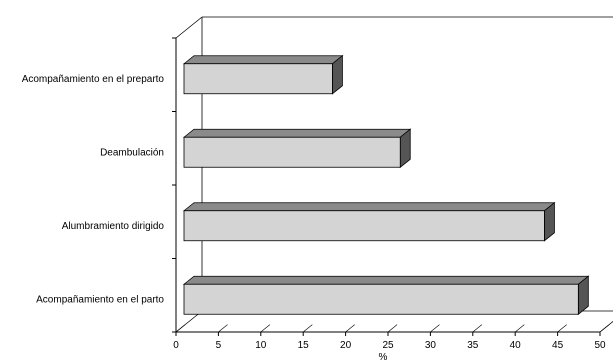 The width and height of the screenshot is (613, 363). What do you see at coordinates (383, 357) in the screenshot?
I see `x-axis-title: %` at bounding box center [383, 357].